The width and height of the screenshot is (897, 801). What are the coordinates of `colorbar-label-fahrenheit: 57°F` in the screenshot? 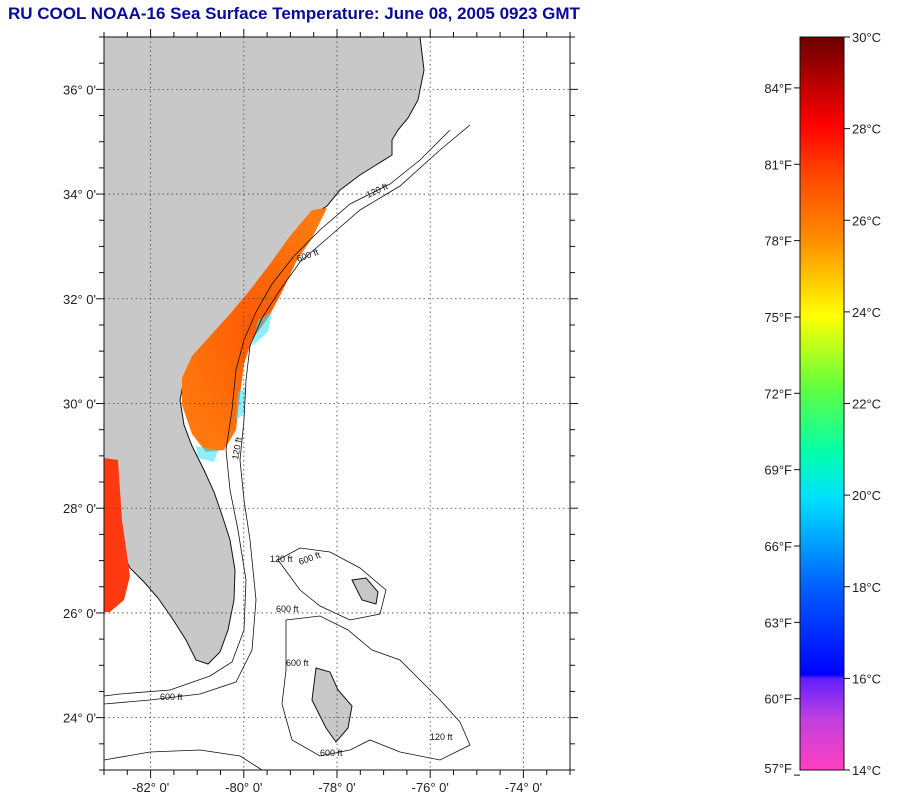 It's located at (778, 768).